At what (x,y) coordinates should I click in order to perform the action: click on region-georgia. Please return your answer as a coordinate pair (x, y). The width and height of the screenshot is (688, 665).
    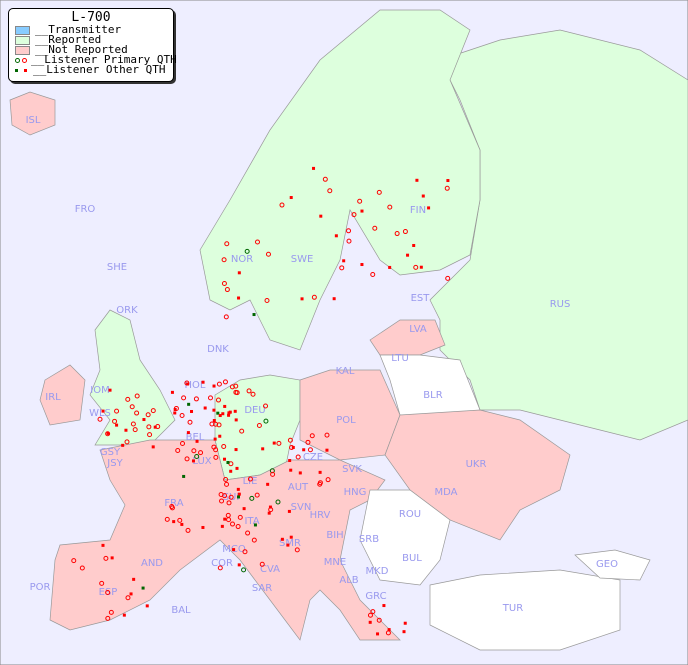
    Looking at the image, I should click on (612, 565).